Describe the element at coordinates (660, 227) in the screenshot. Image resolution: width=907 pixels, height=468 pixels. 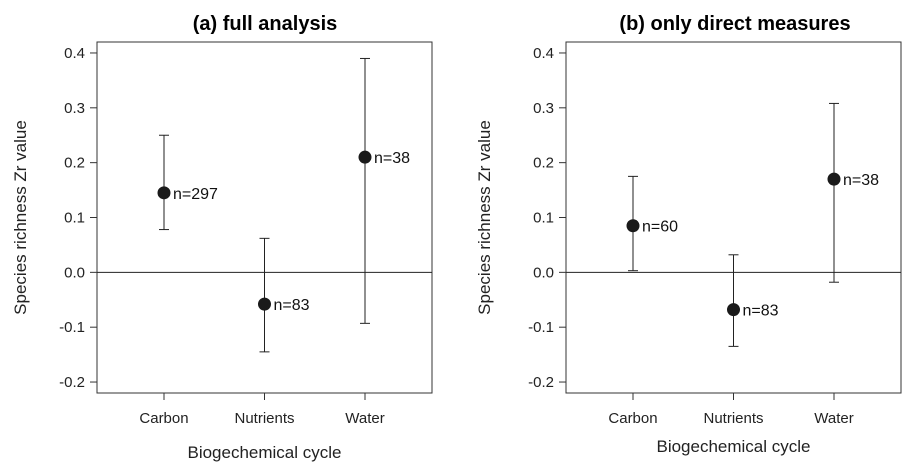
I see `sample-size-label: n=60` at that location.